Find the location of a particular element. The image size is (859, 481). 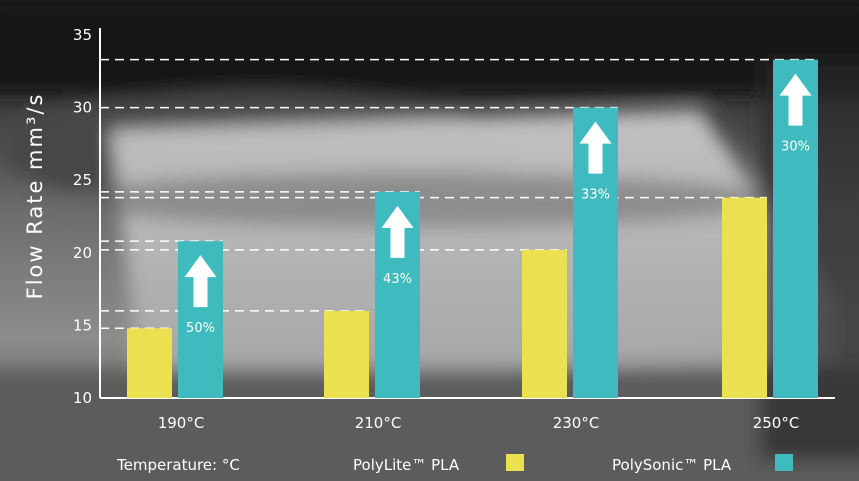

legend-label-polylite: PolyLite™ PLA is located at coordinates (406, 465).